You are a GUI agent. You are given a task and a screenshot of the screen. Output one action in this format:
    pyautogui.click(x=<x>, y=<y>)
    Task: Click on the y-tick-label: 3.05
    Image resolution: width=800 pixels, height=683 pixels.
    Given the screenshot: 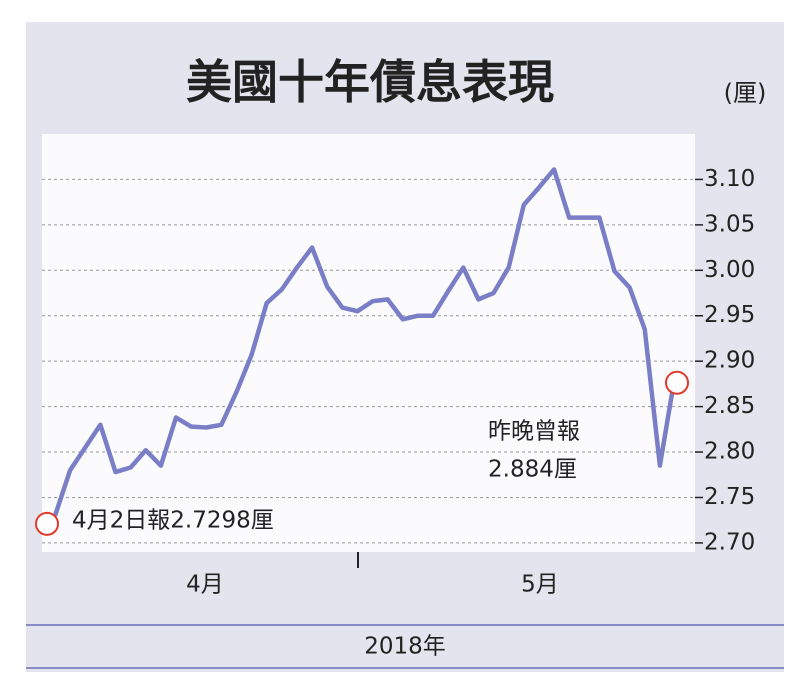 What is the action you would take?
    pyautogui.click(x=729, y=224)
    